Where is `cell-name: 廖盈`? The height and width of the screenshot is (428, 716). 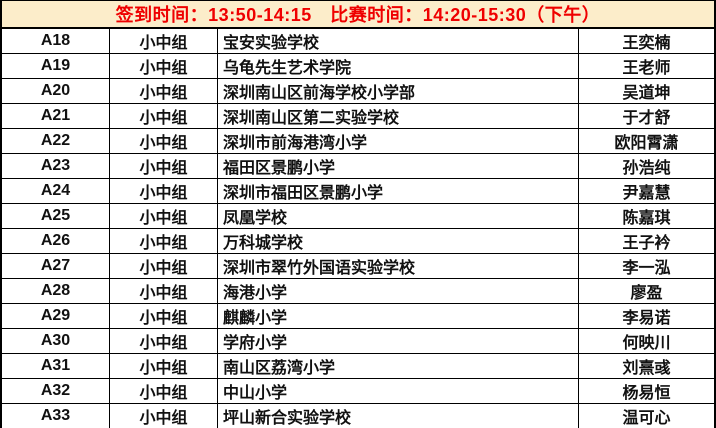 cell-name: 廖盈 is located at coordinates (646, 293).